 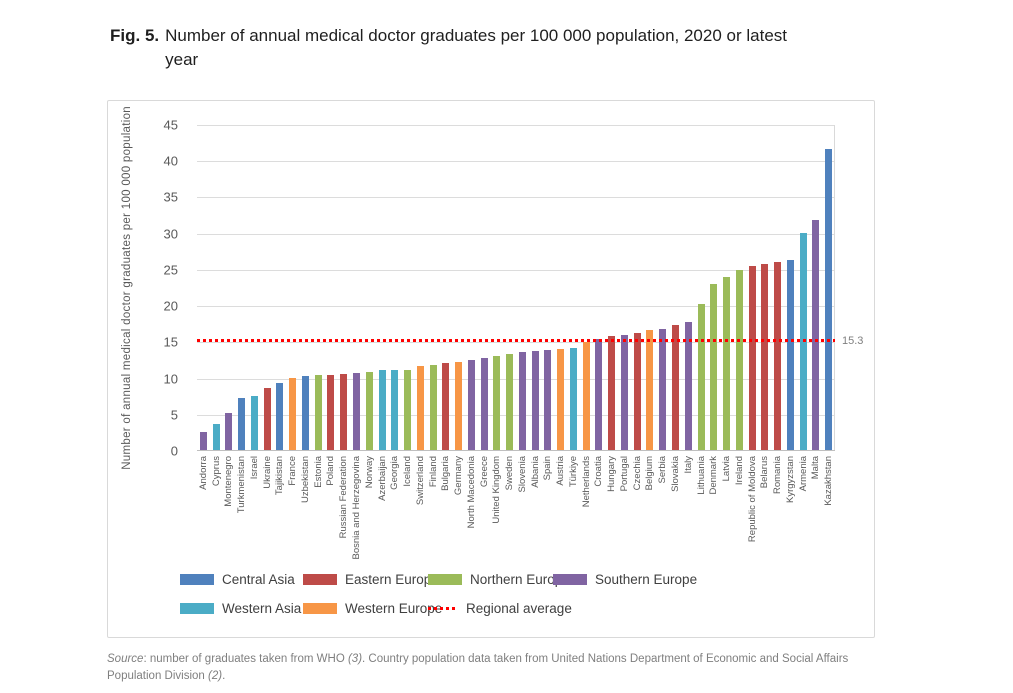 What do you see at coordinates (216, 471) in the screenshot?
I see `x-category-label-text: Cyprus` at bounding box center [216, 471].